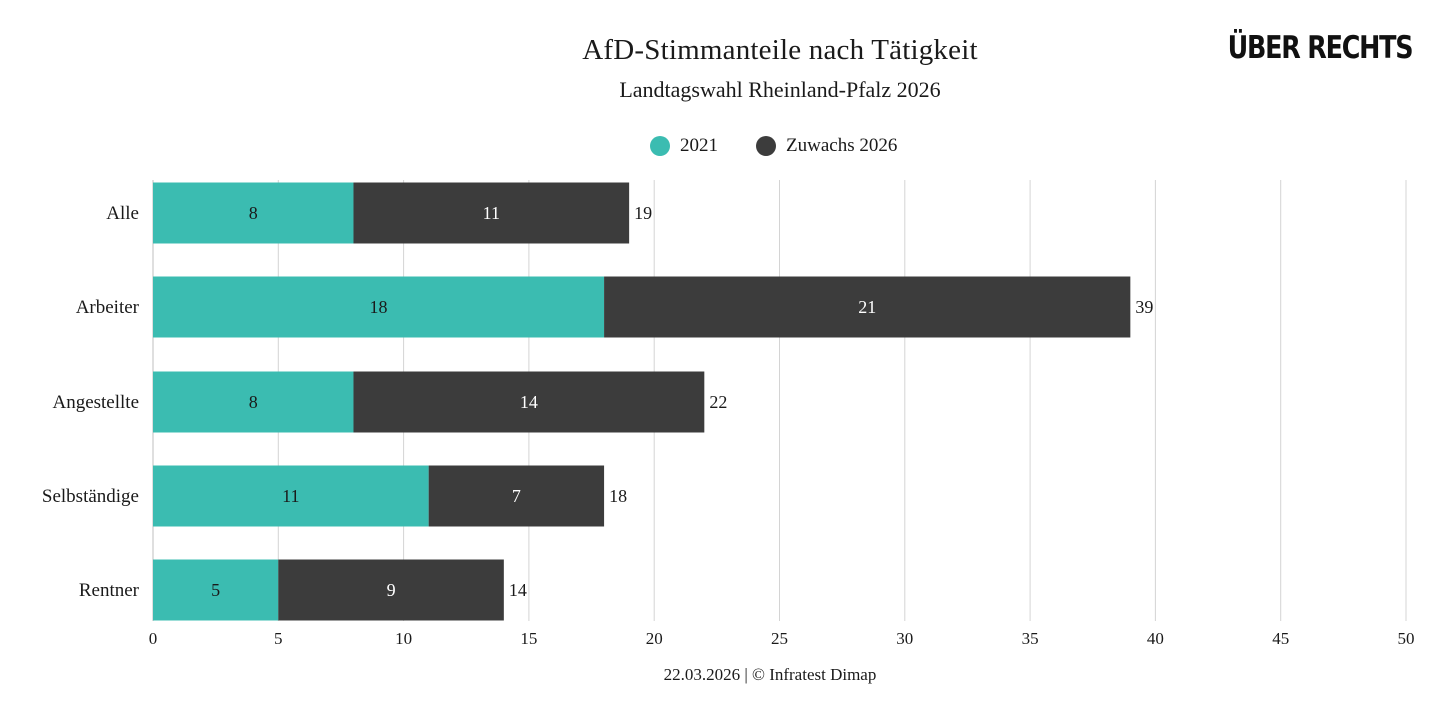 The height and width of the screenshot is (728, 1456). What do you see at coordinates (518, 590) in the screenshot?
I see `total-label: 14` at bounding box center [518, 590].